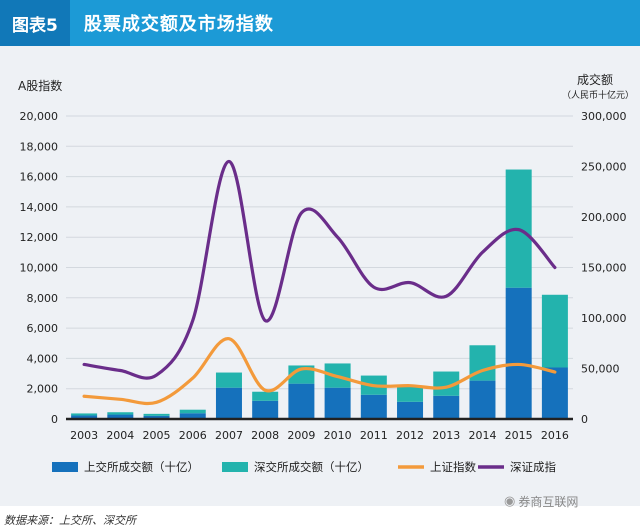  Describe the element at coordinates (510, 501) in the screenshot. I see `wechat-icon: ◉` at that location.